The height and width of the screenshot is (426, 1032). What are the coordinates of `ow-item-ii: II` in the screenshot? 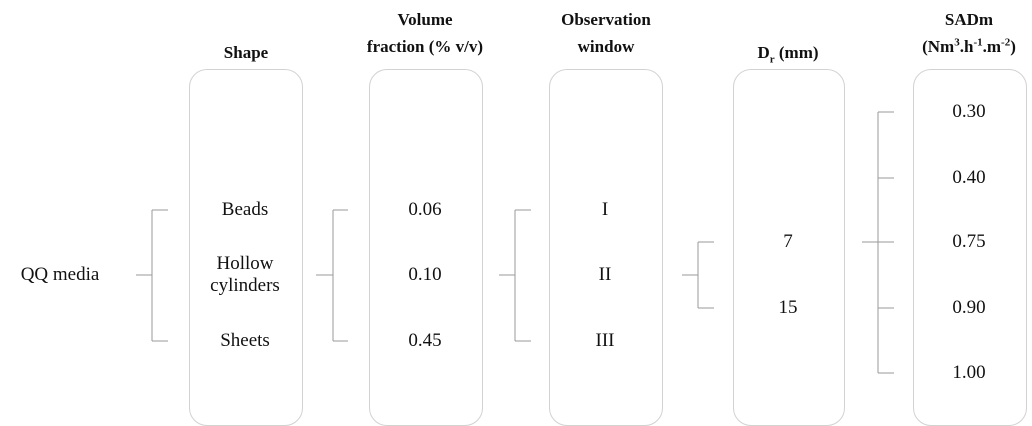 It's located at (605, 274).